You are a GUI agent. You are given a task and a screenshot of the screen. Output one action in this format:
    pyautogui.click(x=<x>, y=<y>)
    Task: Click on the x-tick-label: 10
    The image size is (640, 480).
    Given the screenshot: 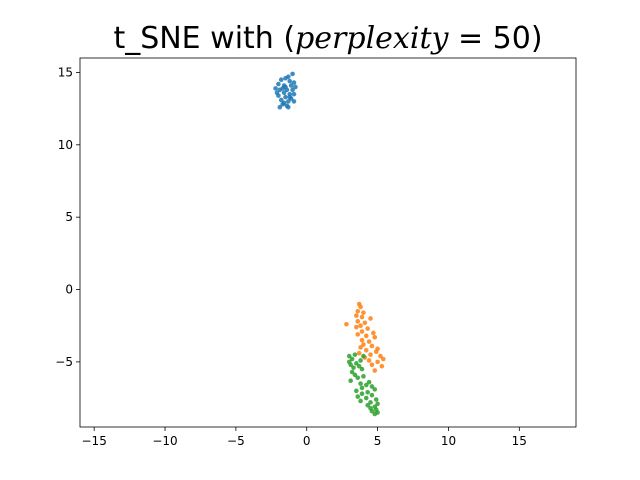 What is the action you would take?
    pyautogui.click(x=448, y=441)
    